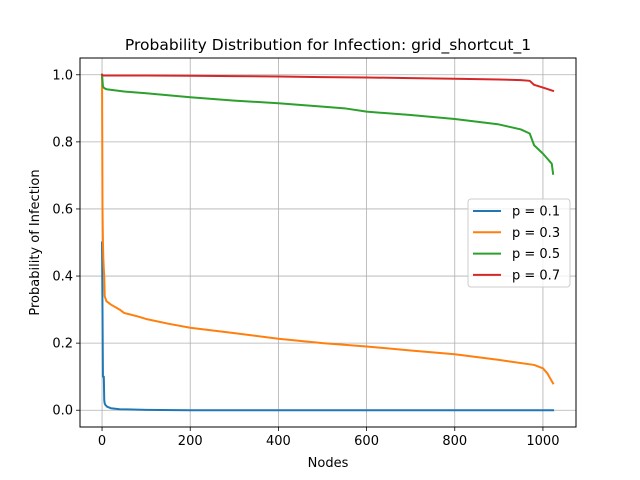 The width and height of the screenshot is (640, 480). Describe the element at coordinates (35, 242) in the screenshot. I see `y-axis-title: Probability of Infection` at that location.